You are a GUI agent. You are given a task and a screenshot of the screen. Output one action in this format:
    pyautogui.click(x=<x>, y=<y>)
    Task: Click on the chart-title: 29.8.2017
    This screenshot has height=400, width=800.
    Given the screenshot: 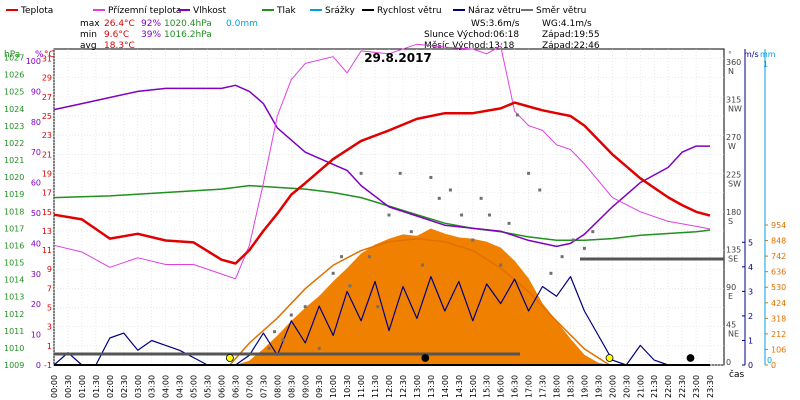 What is the action you would take?
    pyautogui.click(x=398, y=58)
    